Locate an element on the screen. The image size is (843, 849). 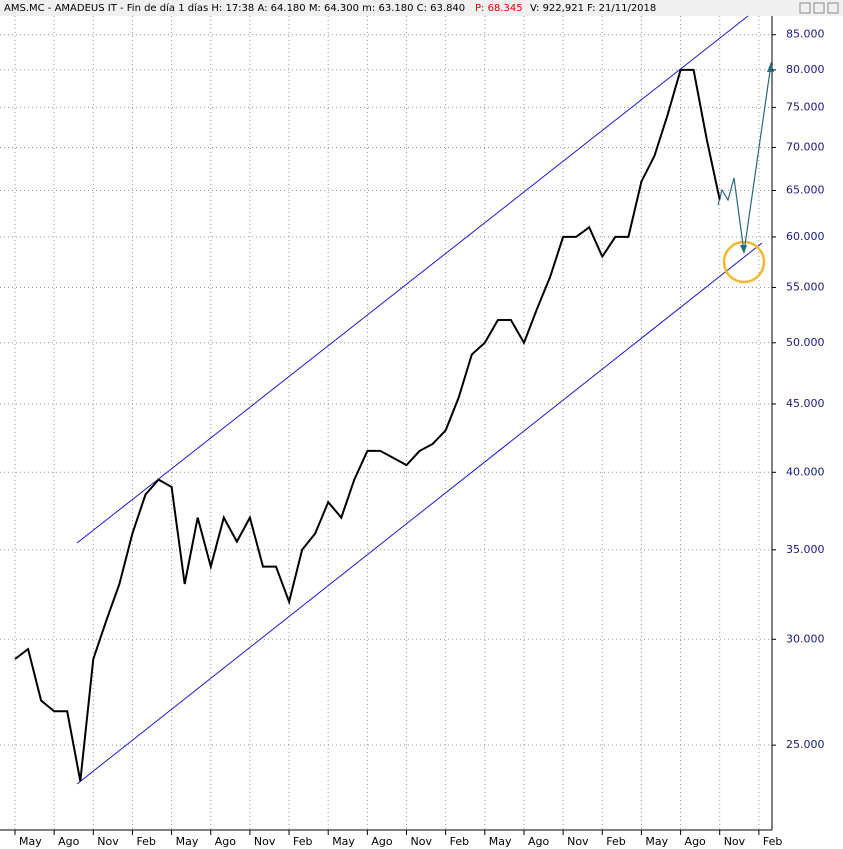
y-tick-label: 25.000 is located at coordinates (805, 744).